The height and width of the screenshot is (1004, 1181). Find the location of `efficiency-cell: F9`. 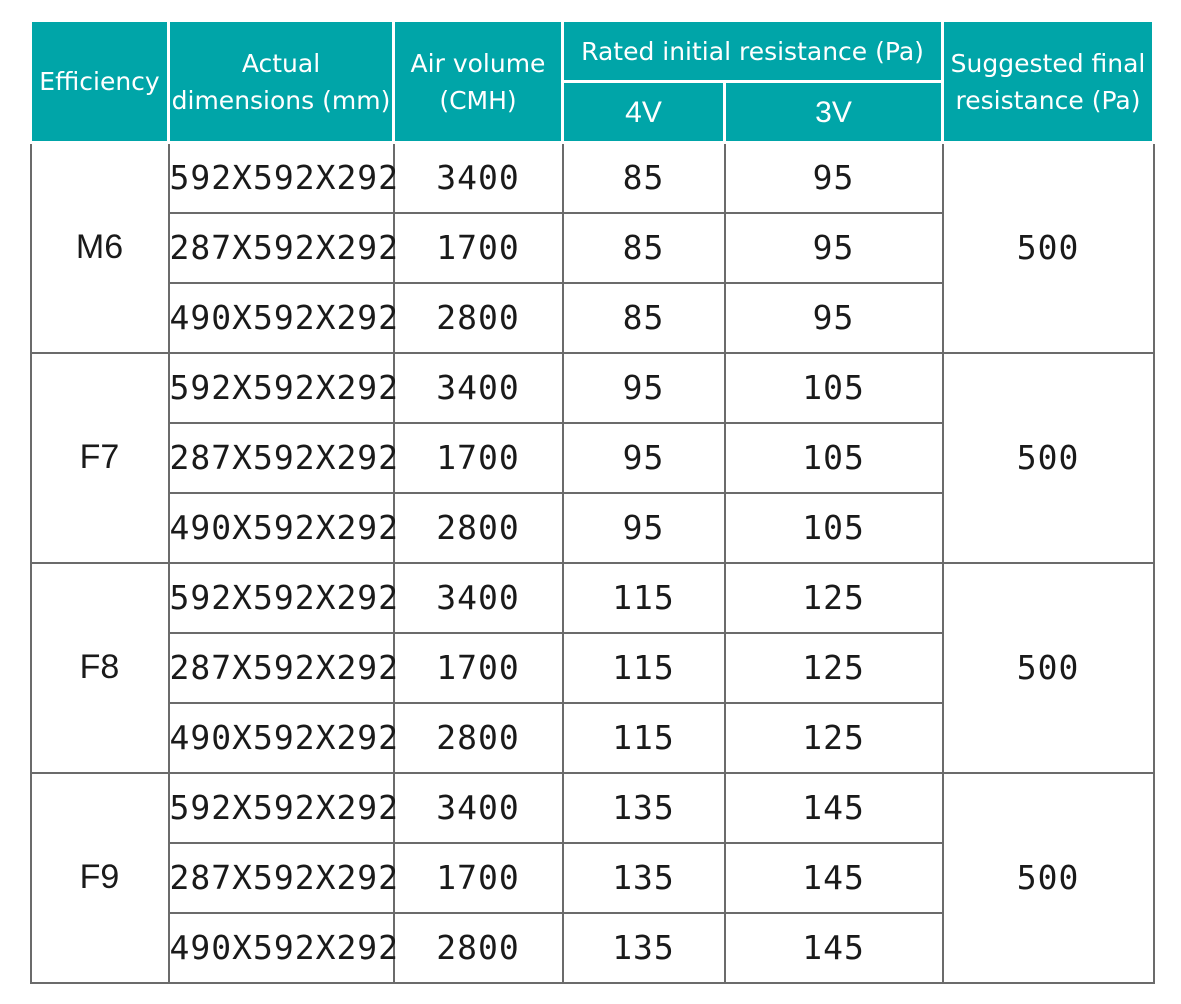

efficiency-cell: F9 is located at coordinates (99, 878).